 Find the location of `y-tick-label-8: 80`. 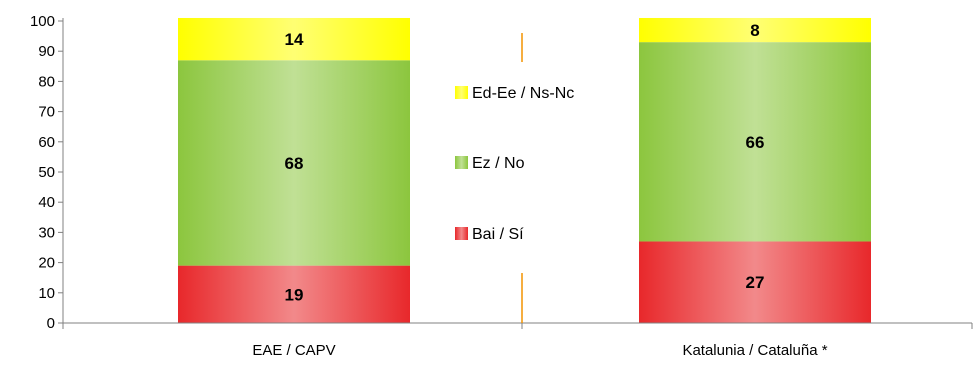

y-tick-label-8: 80 is located at coordinates (46, 81).